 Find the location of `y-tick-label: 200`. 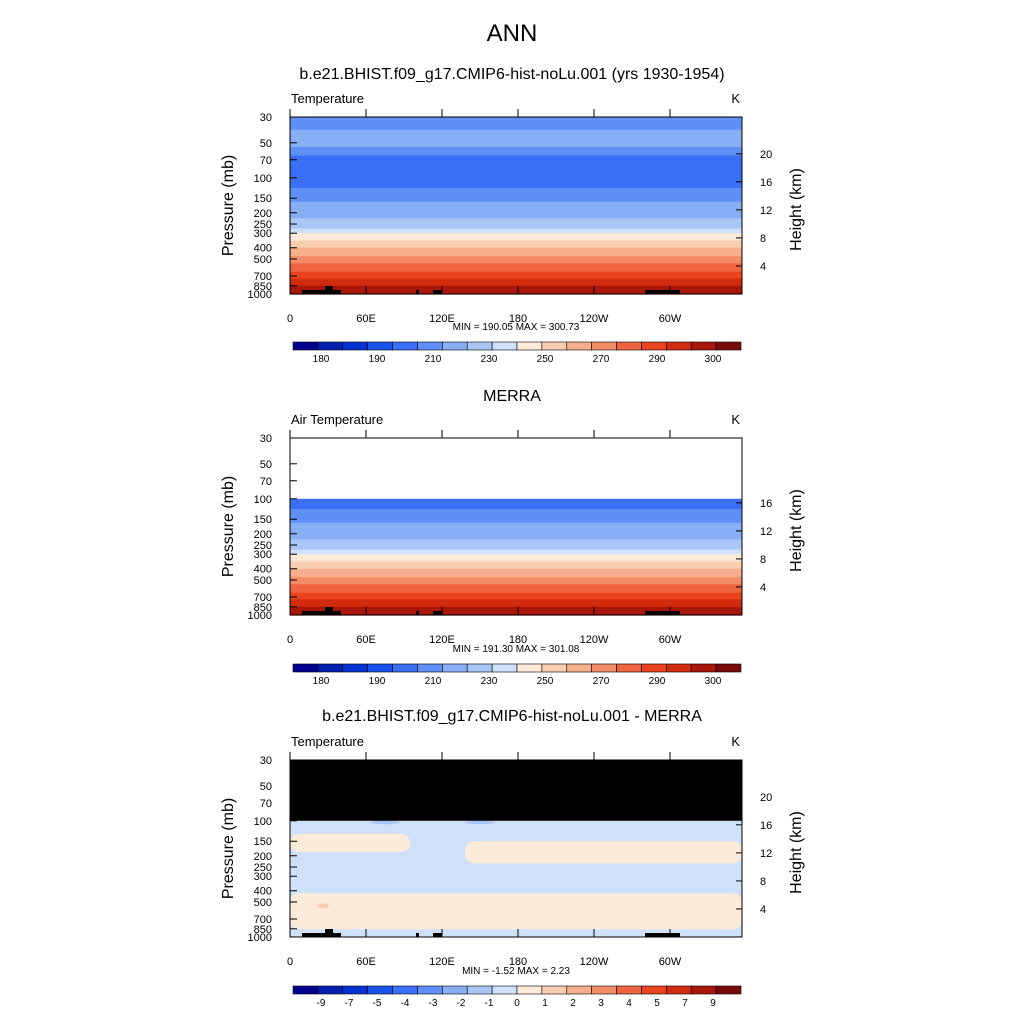

y-tick-label: 200 is located at coordinates (263, 857).